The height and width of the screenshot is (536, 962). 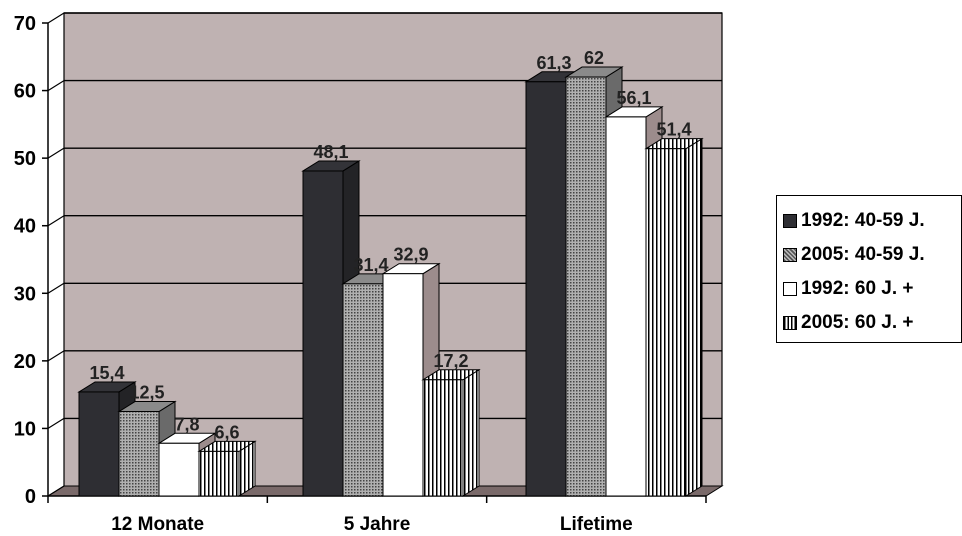 I want to click on legend-label: 2005: 40-59 J., so click(x=863, y=254).